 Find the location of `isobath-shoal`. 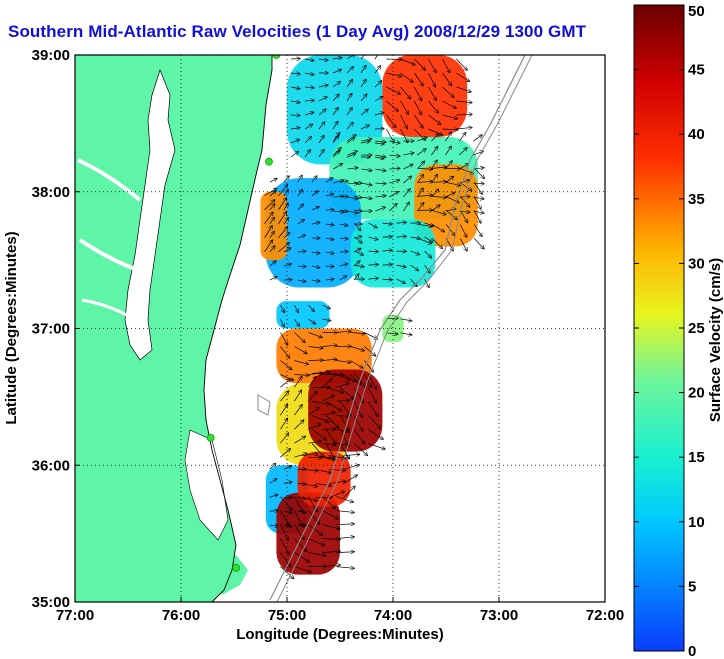

isobath-shoal is located at coordinates (264, 405).